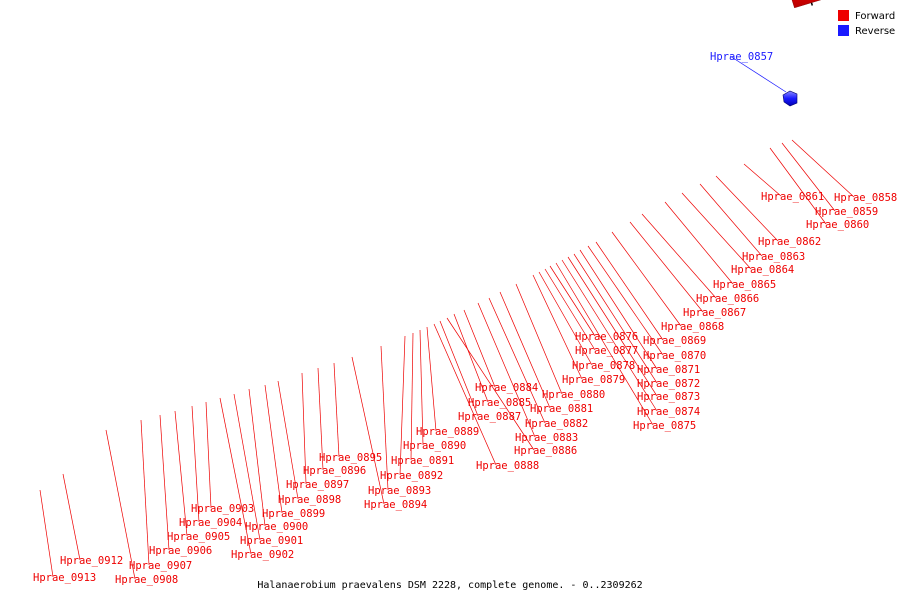 Image resolution: width=900 pixels, height=600 pixels. What do you see at coordinates (507, 466) in the screenshot?
I see `gene-label: Hprae_0888` at bounding box center [507, 466].